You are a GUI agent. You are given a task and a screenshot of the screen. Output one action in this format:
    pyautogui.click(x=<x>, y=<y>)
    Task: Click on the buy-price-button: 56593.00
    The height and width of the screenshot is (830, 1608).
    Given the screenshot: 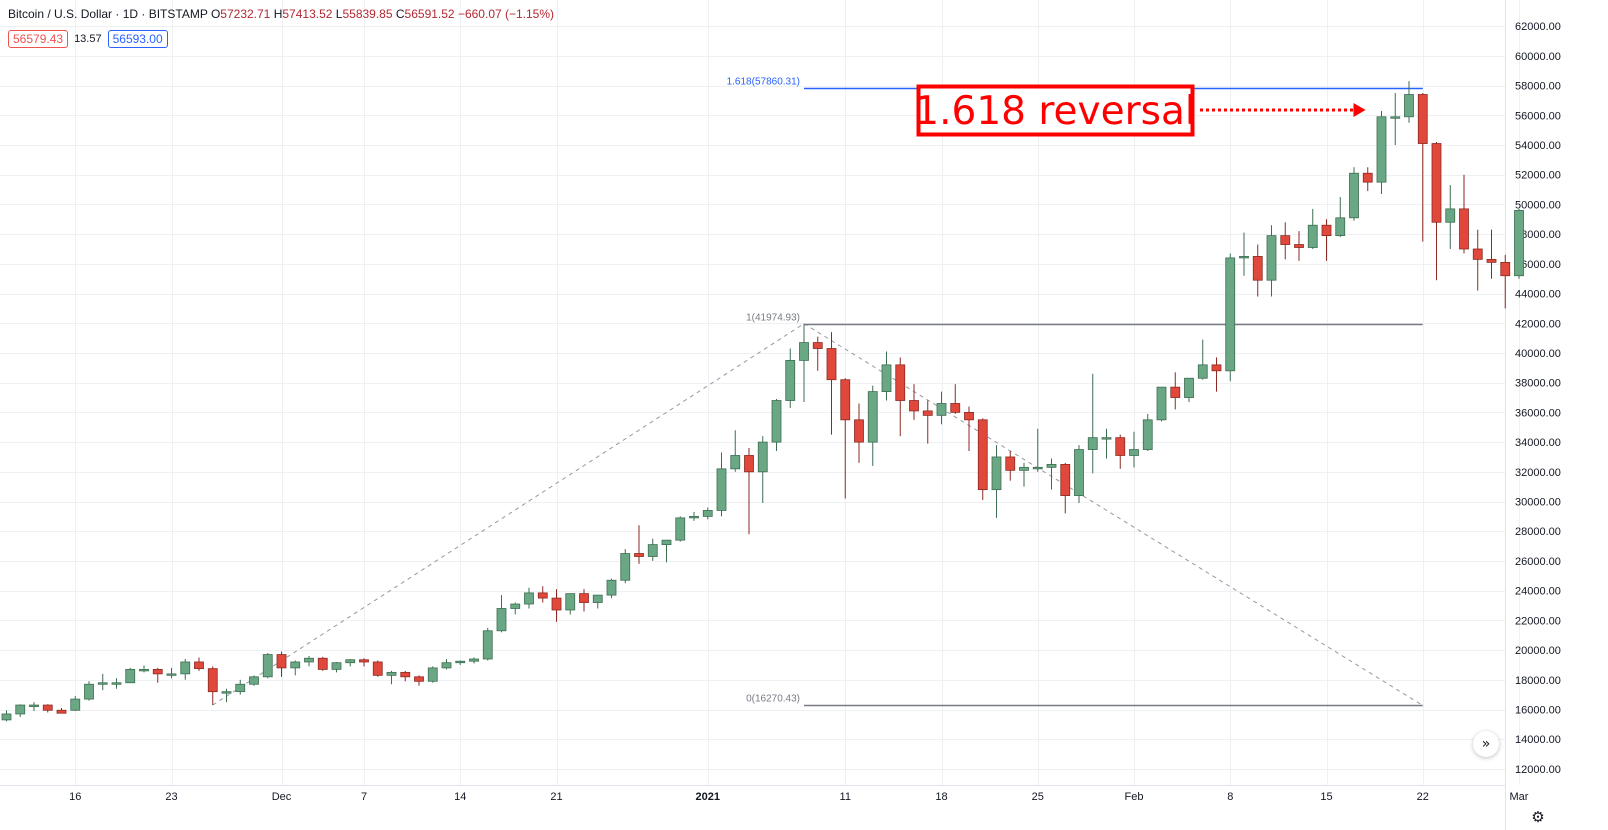 What is the action you would take?
    pyautogui.click(x=137, y=39)
    